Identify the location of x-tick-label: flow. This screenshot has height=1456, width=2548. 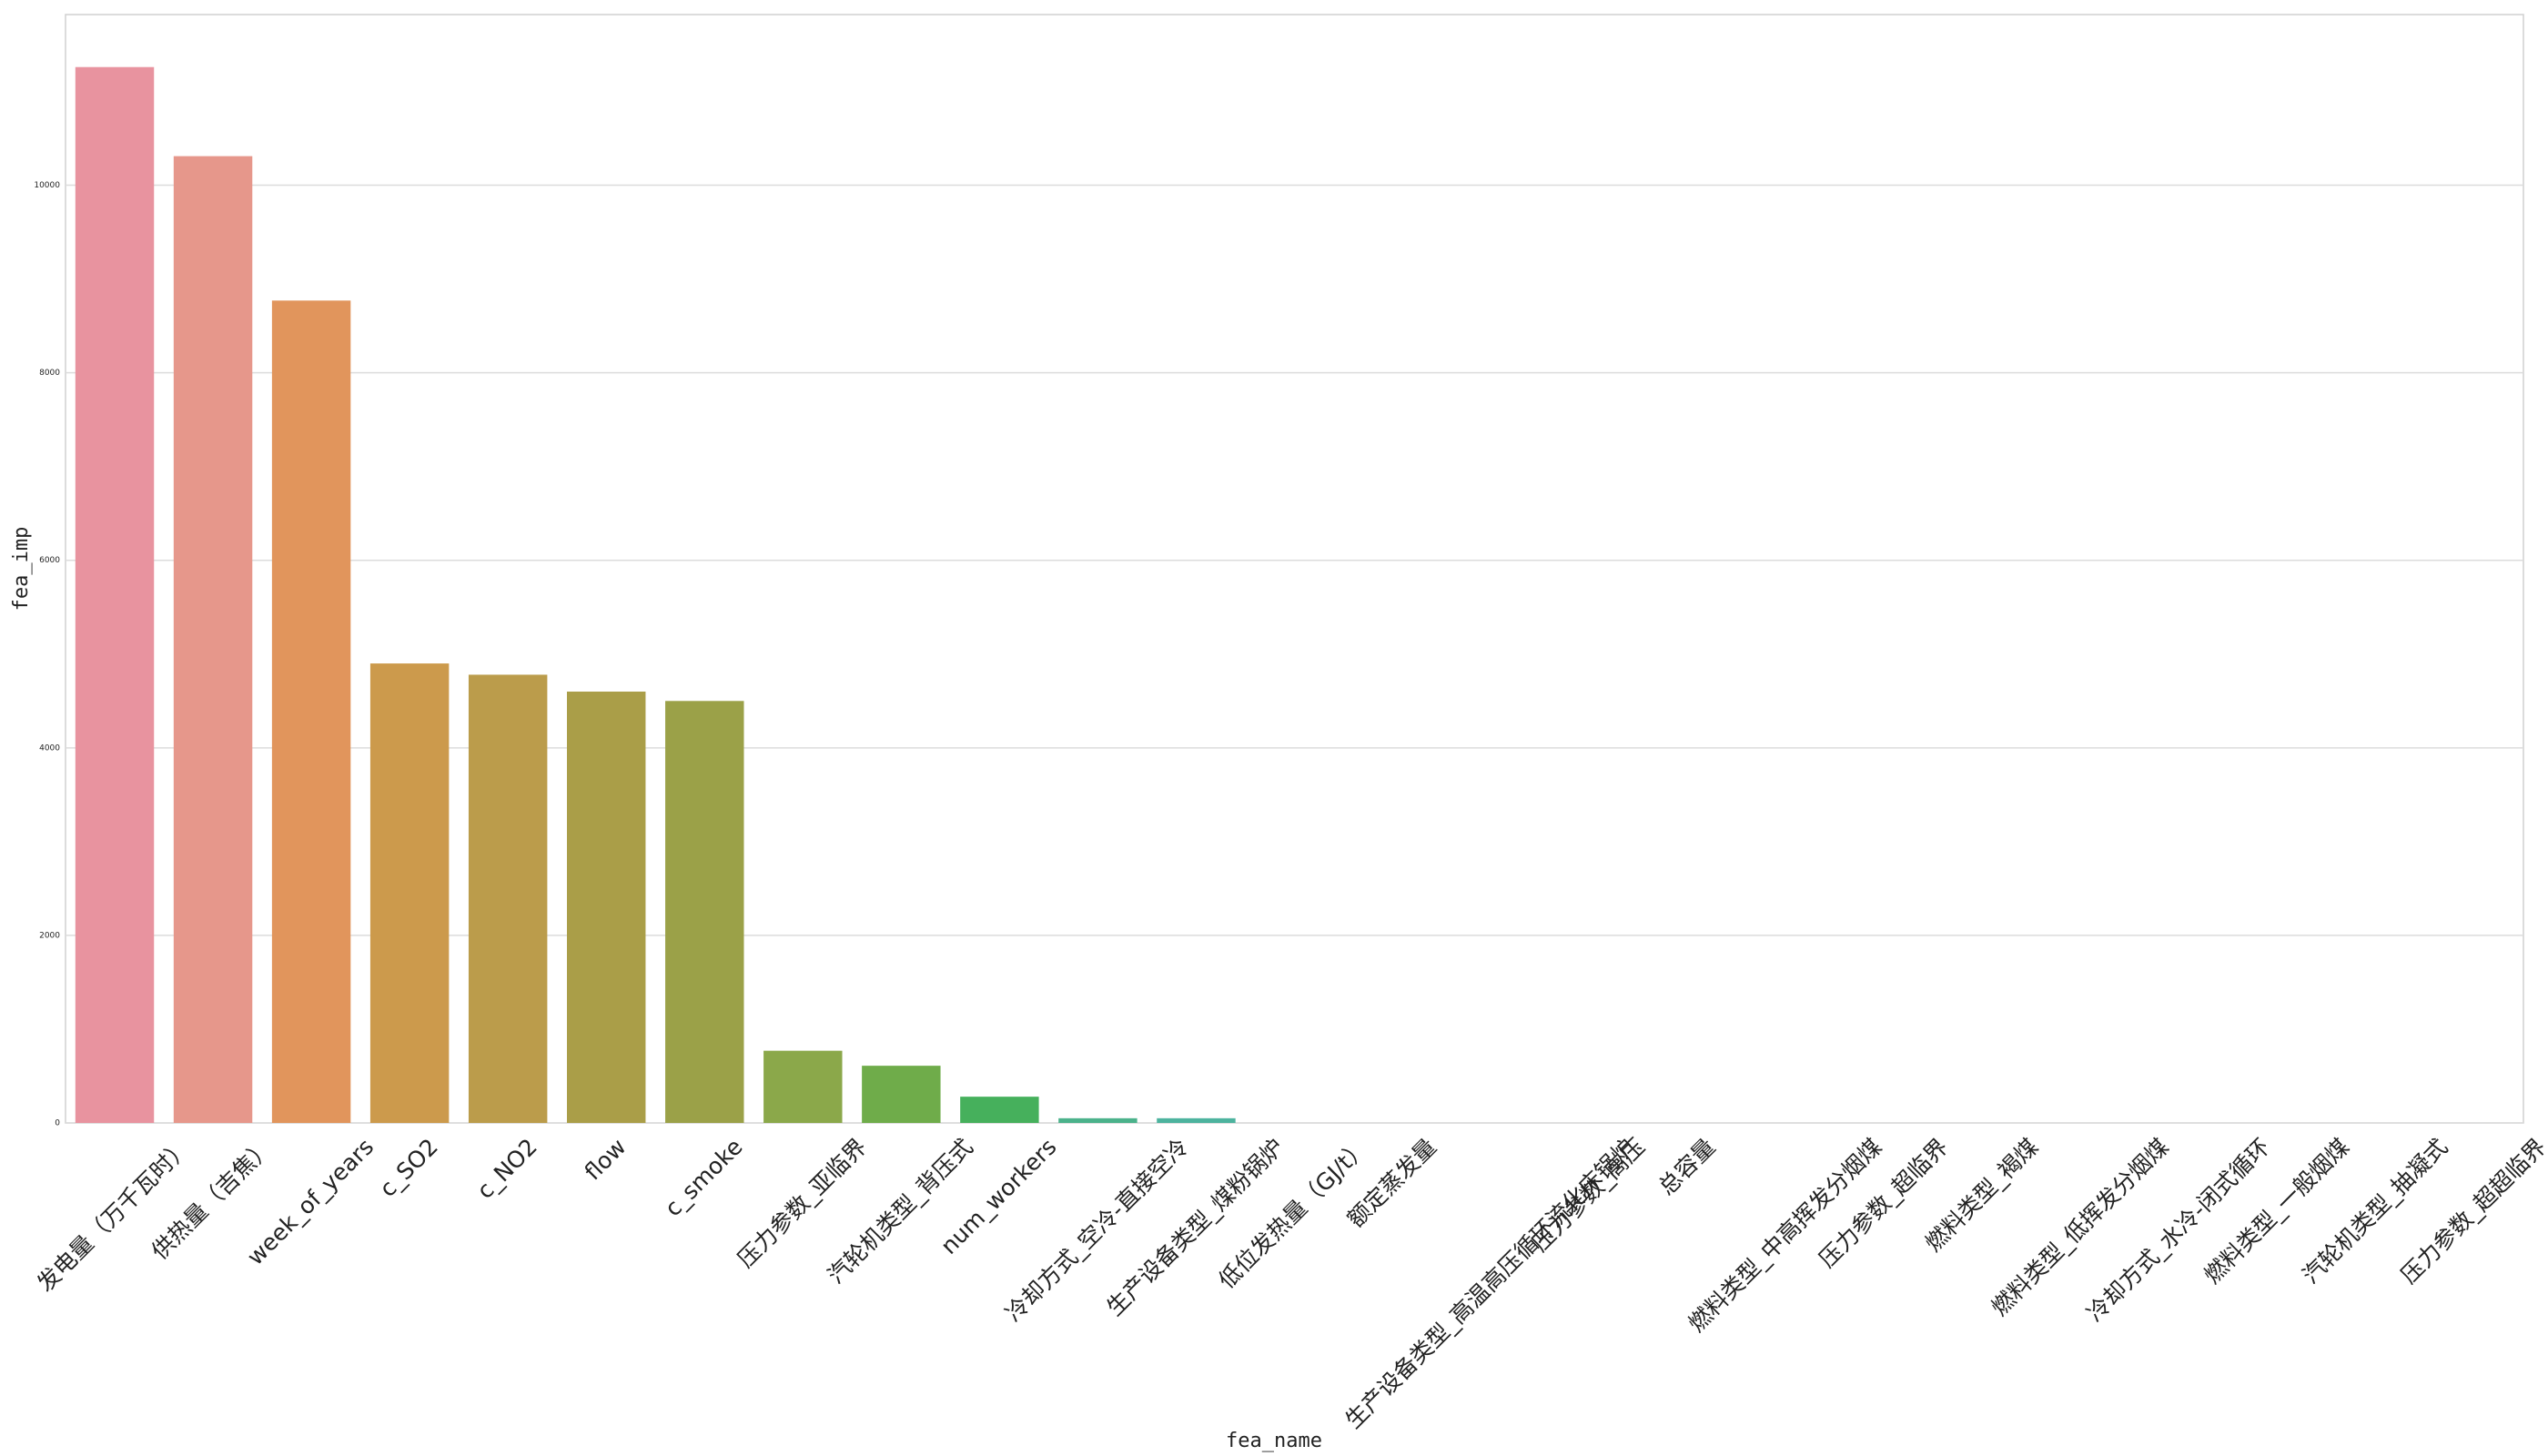
(606, 1160).